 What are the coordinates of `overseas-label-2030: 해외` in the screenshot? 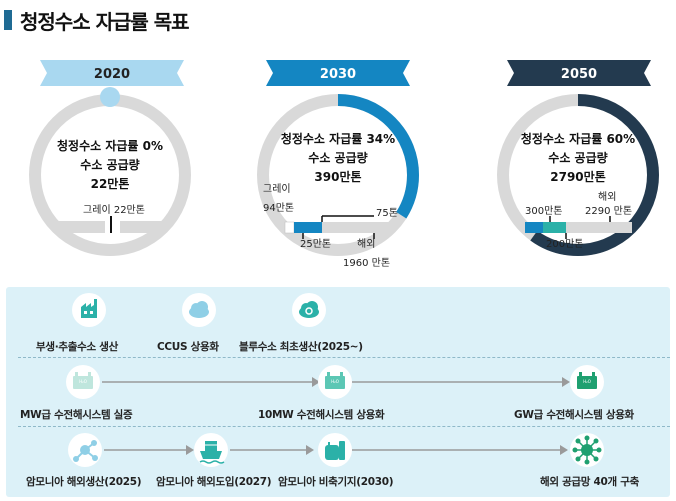 It's located at (366, 243).